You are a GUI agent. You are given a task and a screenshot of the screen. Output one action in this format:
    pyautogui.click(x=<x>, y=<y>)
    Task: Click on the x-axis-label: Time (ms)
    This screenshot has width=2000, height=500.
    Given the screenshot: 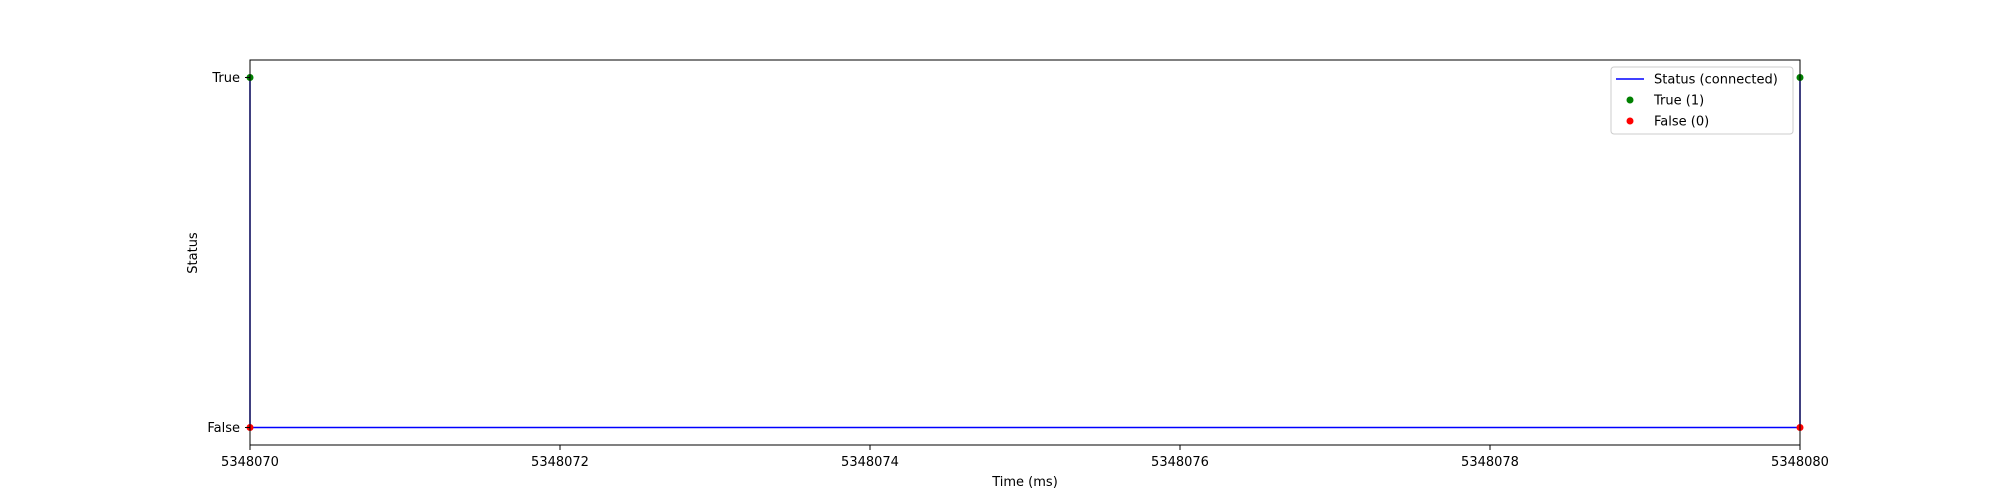 What is the action you would take?
    pyautogui.click(x=1024, y=482)
    